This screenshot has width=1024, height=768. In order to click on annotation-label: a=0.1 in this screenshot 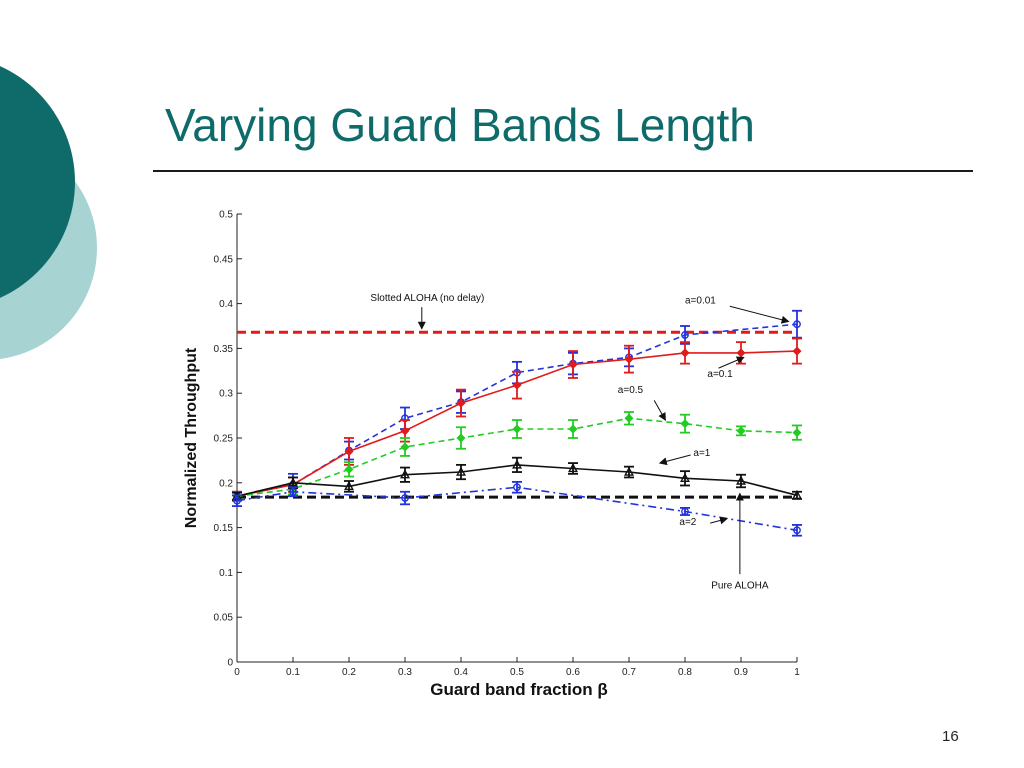, I will do `click(720, 374)`.